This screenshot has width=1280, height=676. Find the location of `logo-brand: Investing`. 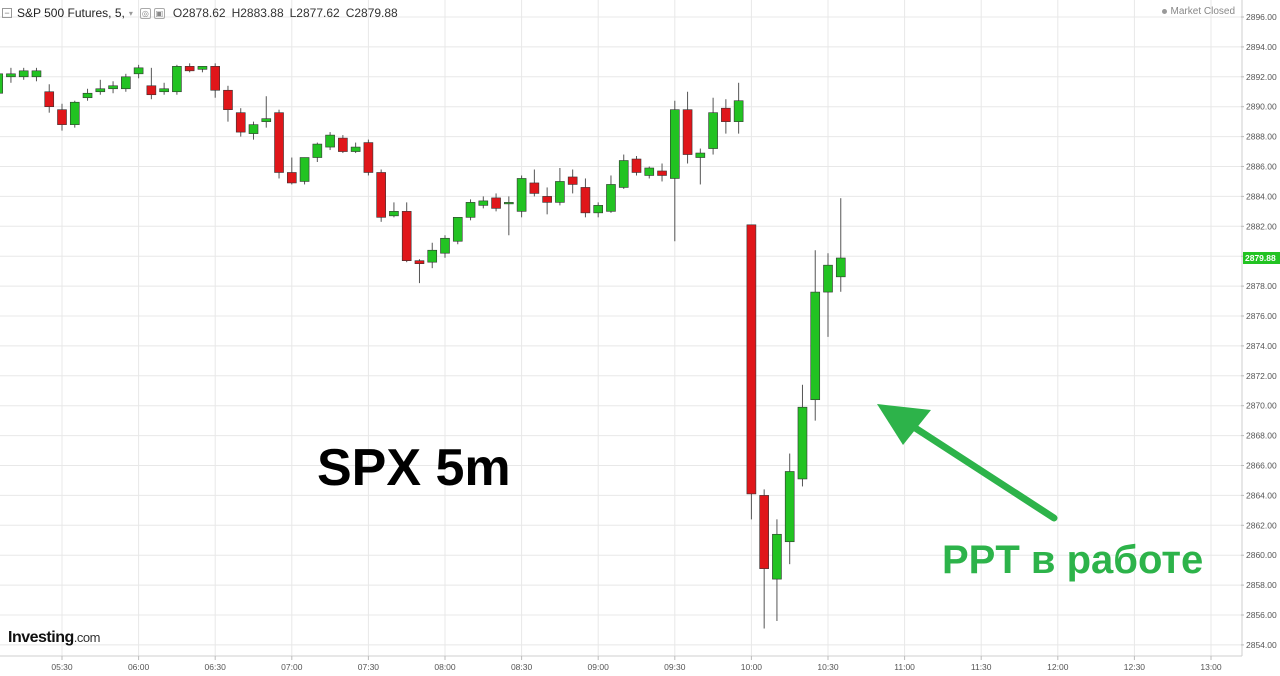

logo-brand: Investing is located at coordinates (41, 637).